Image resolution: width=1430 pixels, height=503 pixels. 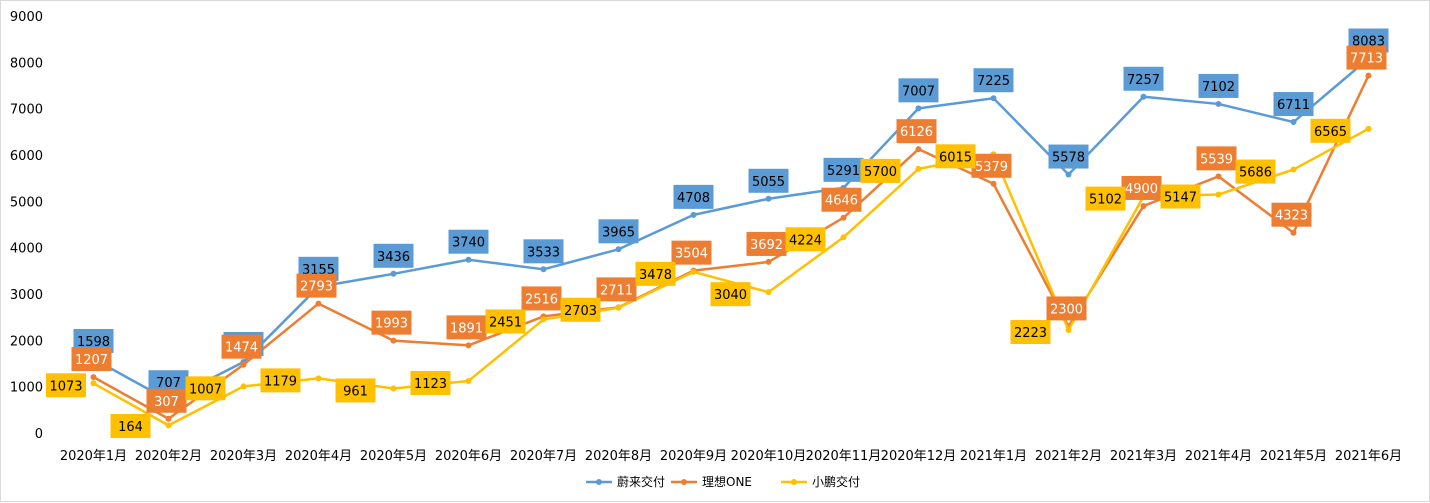 What do you see at coordinates (243, 456) in the screenshot?
I see `x-tick-label: 2020年3月` at bounding box center [243, 456].